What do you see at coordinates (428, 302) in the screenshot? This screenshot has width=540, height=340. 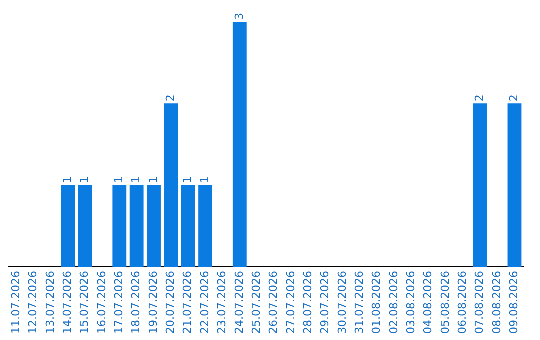 I see `x-tick-label: 04.08.2026` at bounding box center [428, 302].